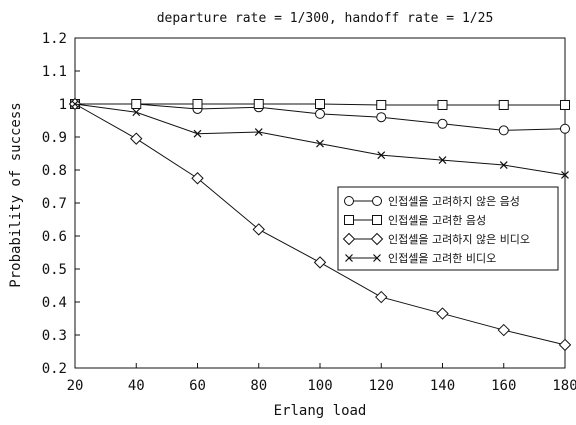 The width and height of the screenshot is (576, 425). Describe the element at coordinates (136, 386) in the screenshot. I see `x-tick-label: 40` at that location.